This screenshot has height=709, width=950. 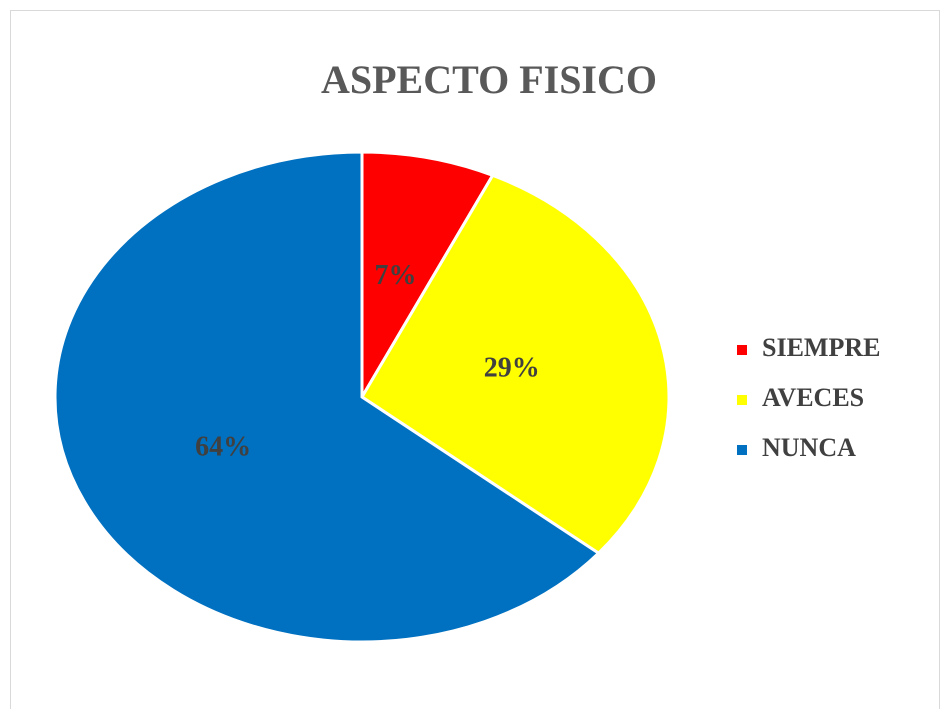 I want to click on data-label: 7%, so click(x=395, y=275).